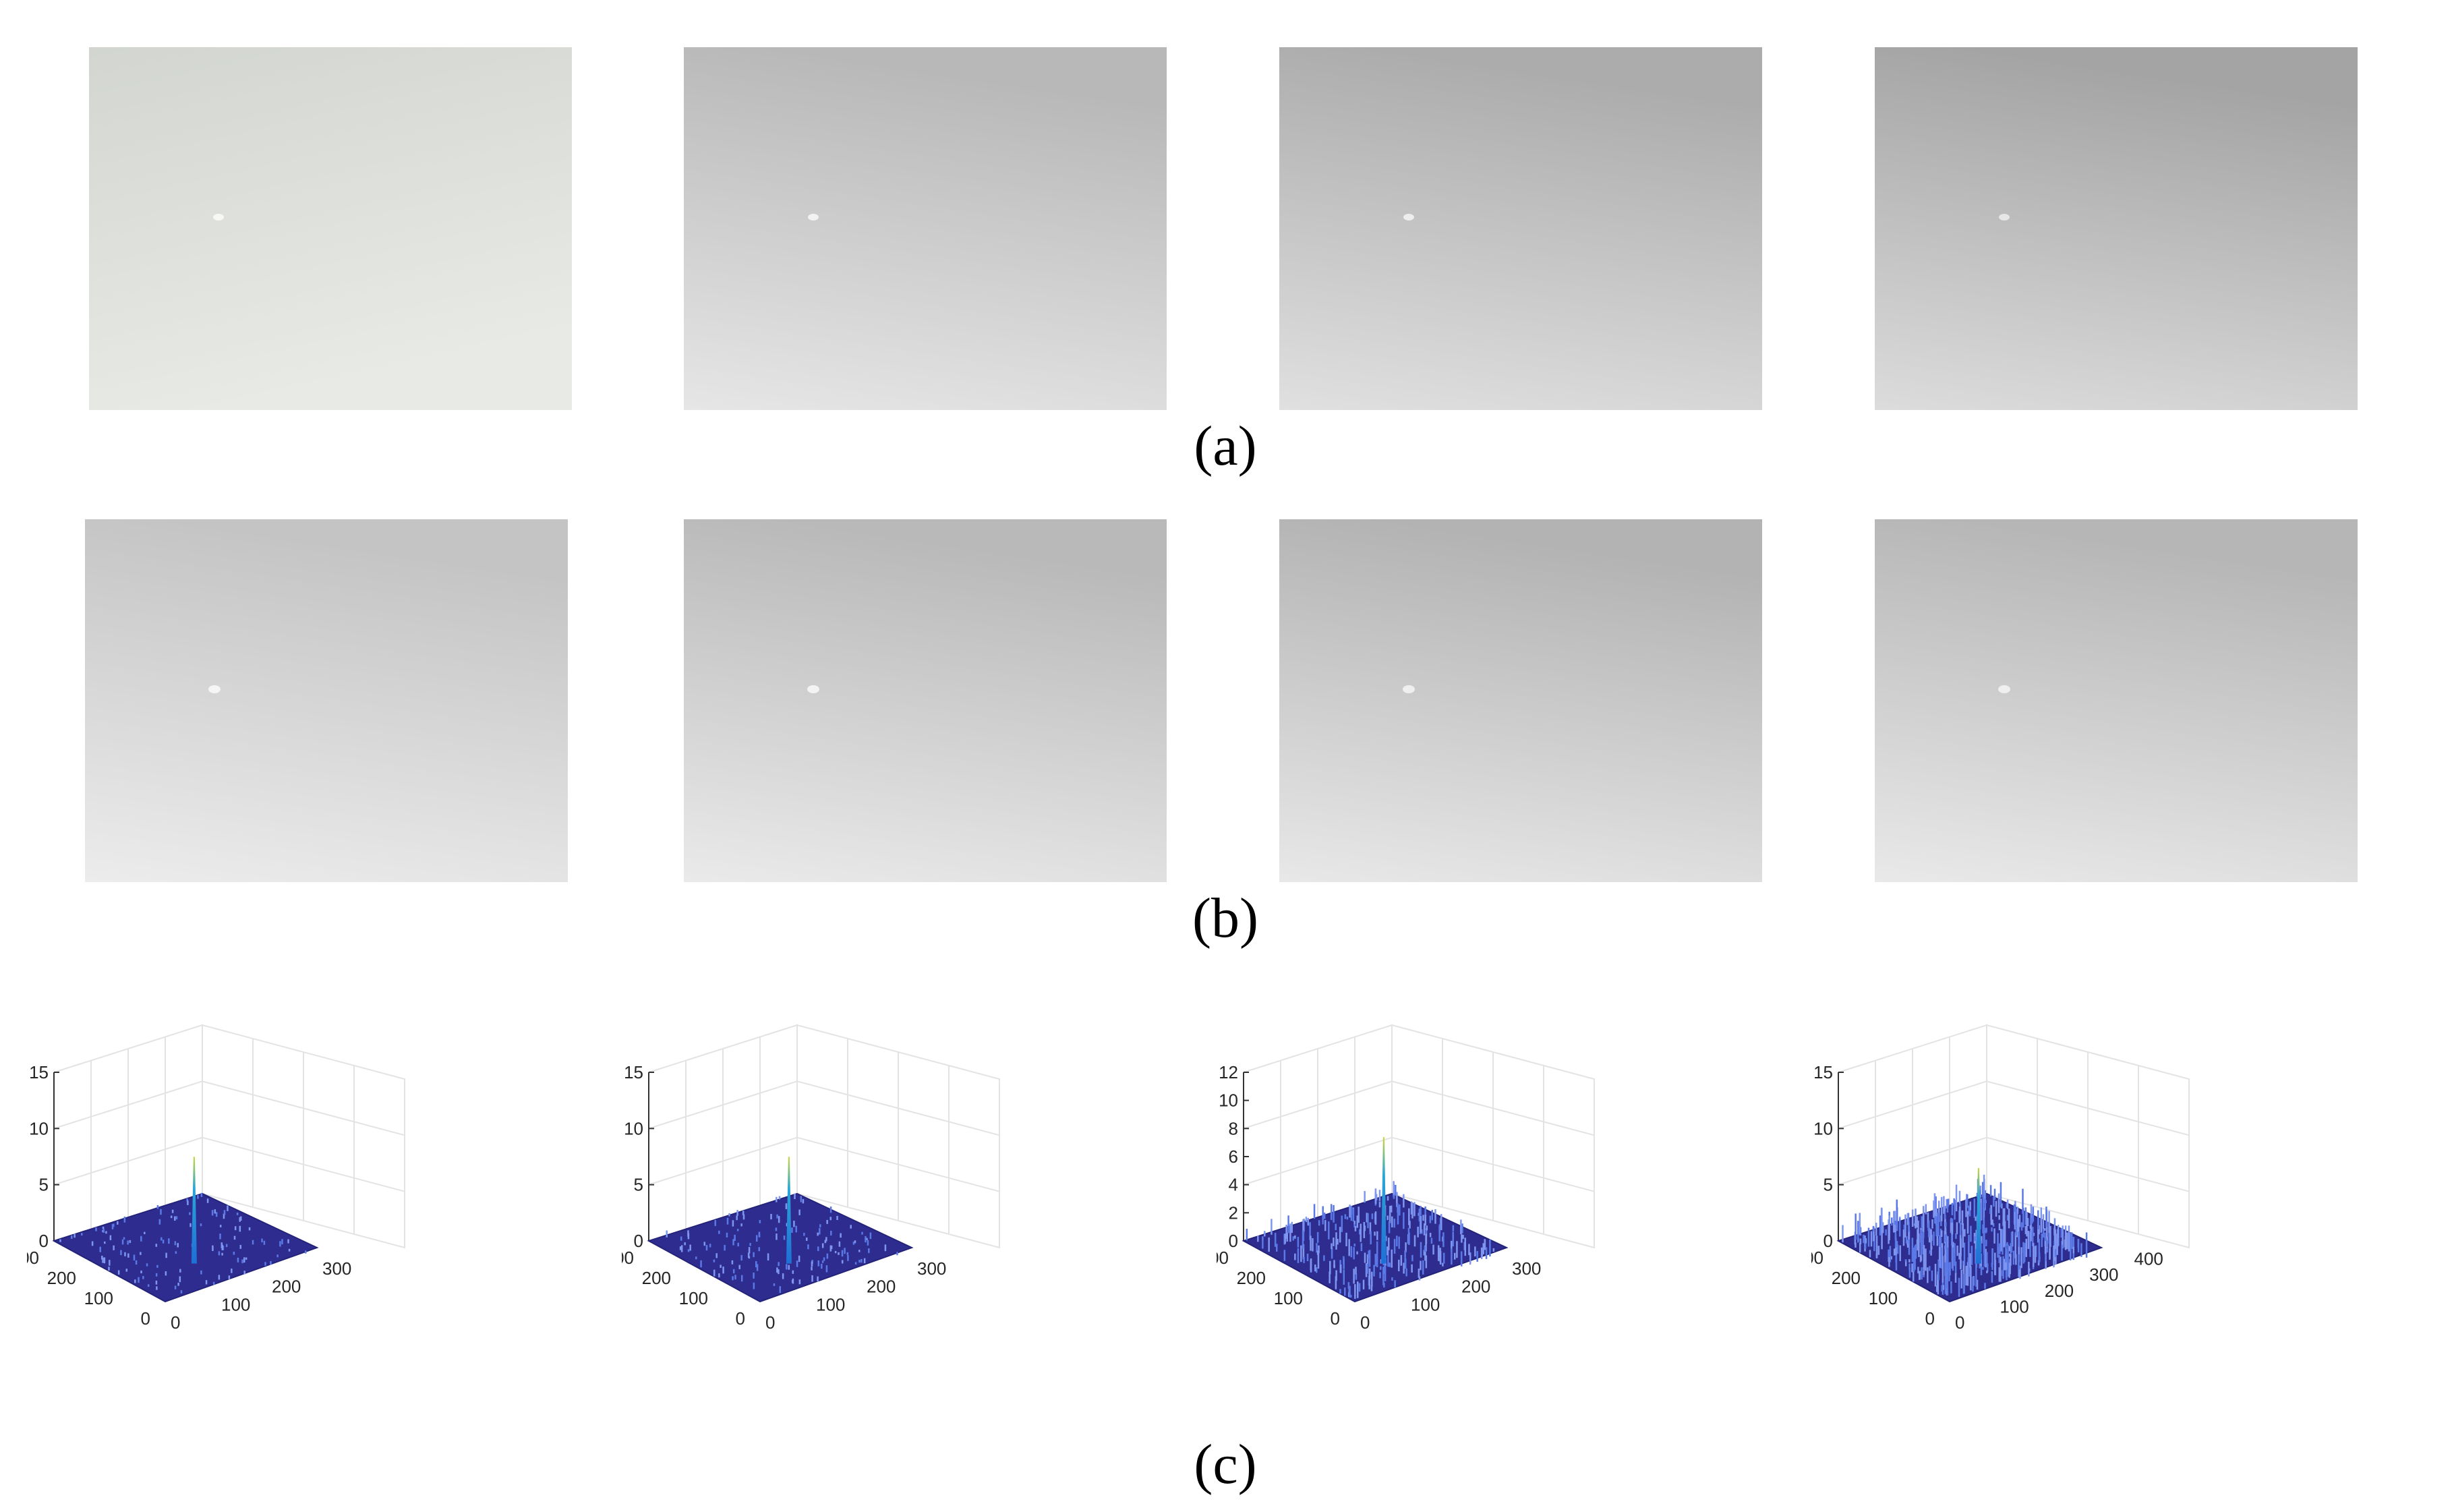 This screenshot has height=1512, width=2450. Describe the element at coordinates (1225, 446) in the screenshot. I see `caption-a: (a)` at that location.